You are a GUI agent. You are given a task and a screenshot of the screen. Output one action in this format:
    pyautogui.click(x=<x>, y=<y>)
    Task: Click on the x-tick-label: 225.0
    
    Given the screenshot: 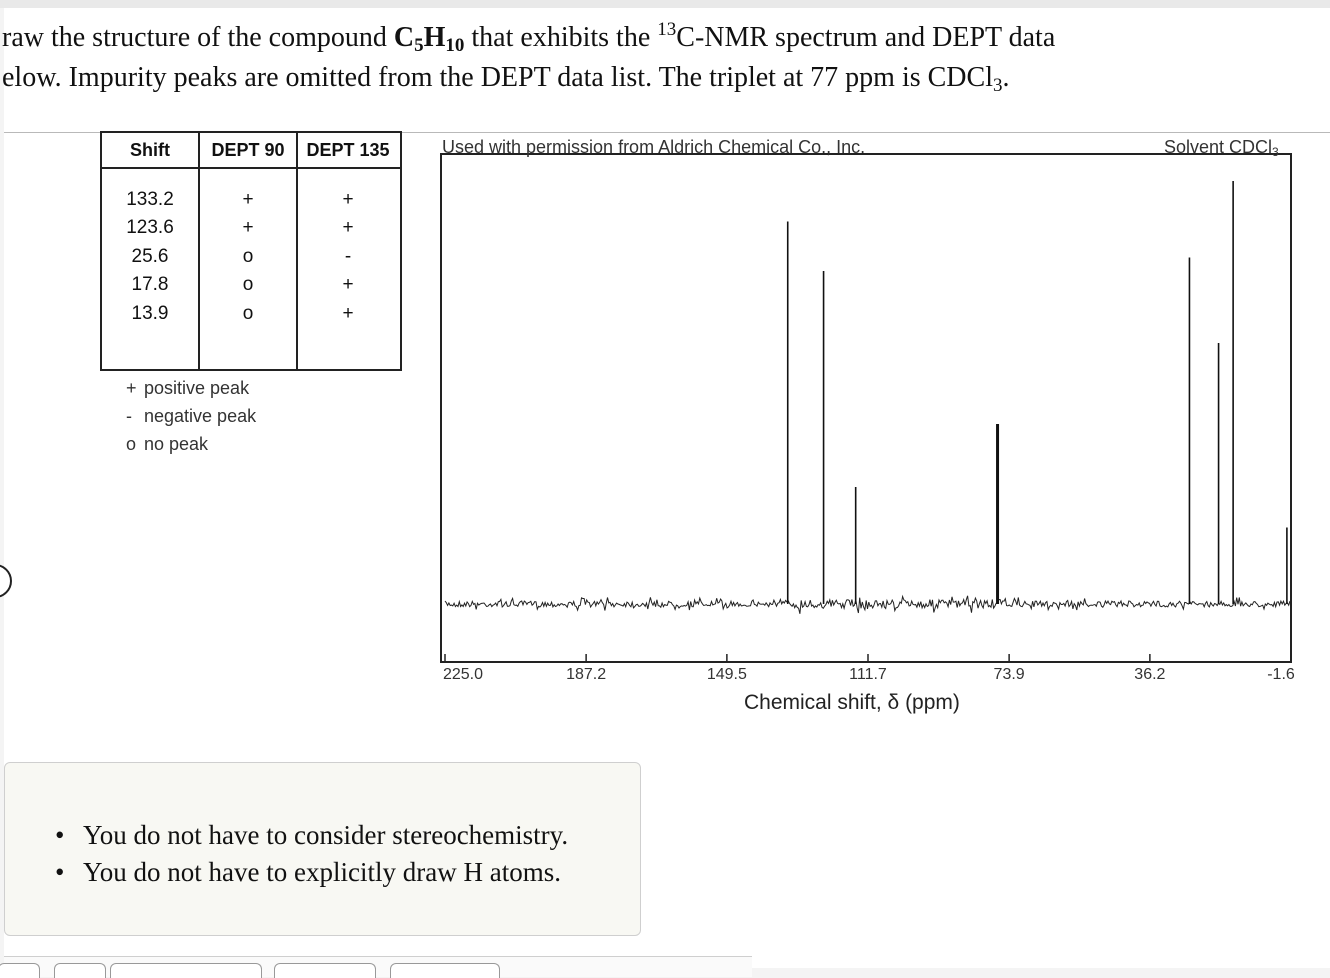 What is the action you would take?
    pyautogui.click(x=463, y=674)
    